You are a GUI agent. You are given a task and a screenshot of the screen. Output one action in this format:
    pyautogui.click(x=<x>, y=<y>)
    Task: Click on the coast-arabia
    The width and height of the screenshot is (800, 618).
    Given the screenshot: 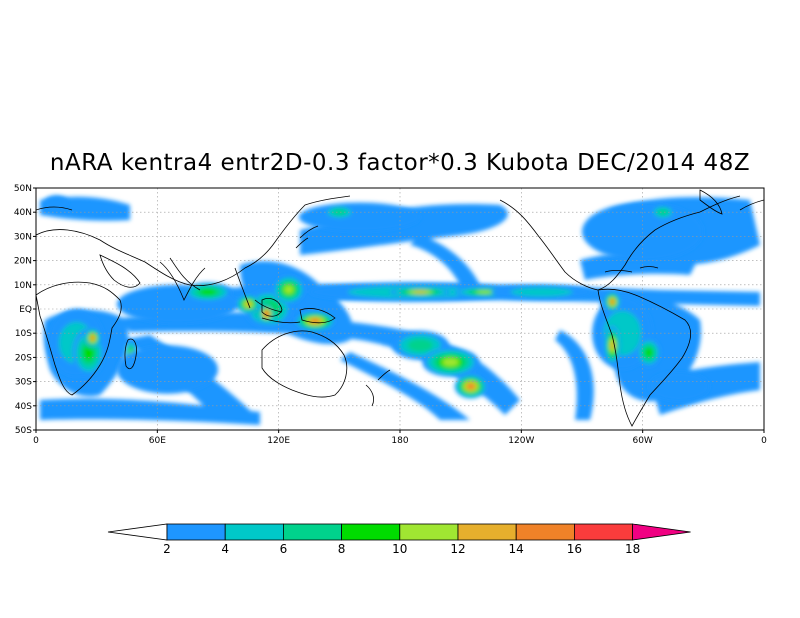 What is the action you would take?
    pyautogui.click(x=120, y=271)
    